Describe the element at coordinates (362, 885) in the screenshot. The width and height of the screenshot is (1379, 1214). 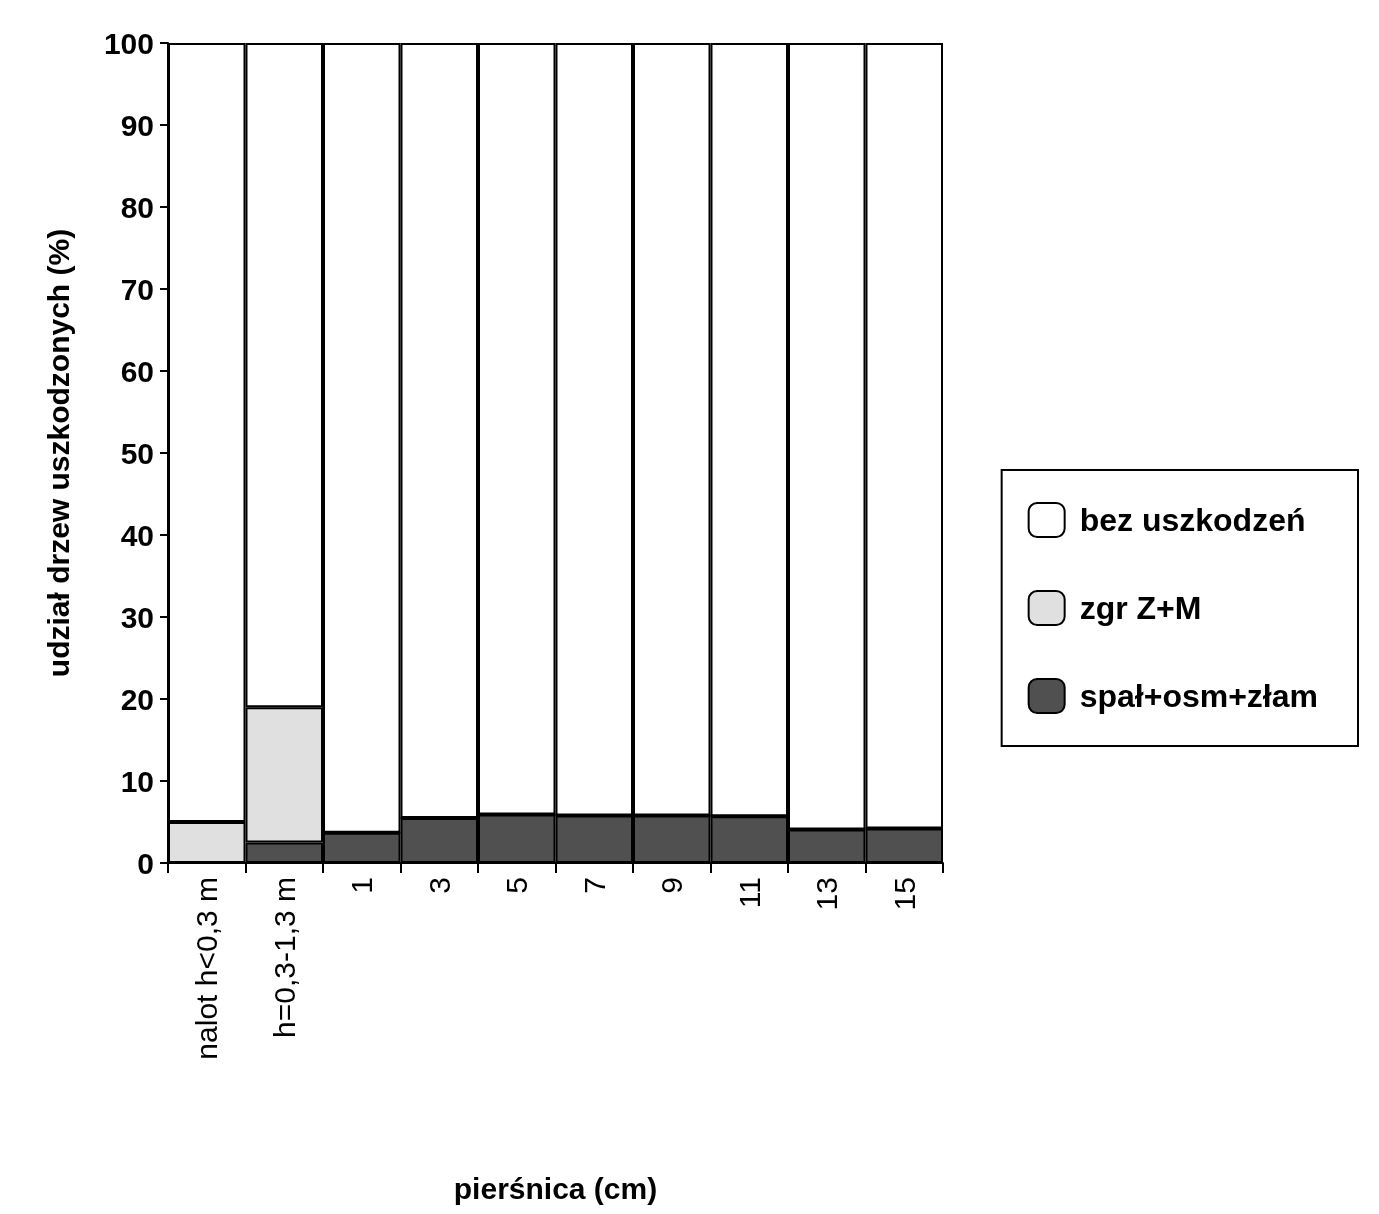
I see `x-tick-label: 1` at that location.